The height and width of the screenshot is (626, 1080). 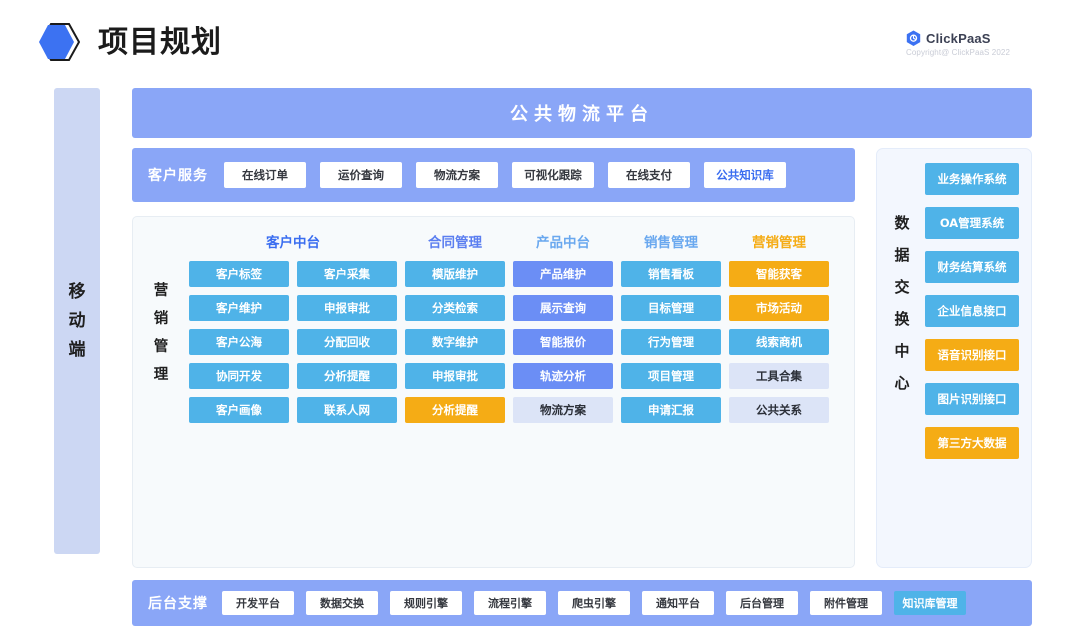 I want to click on column-header: 合同管理, so click(x=455, y=243).